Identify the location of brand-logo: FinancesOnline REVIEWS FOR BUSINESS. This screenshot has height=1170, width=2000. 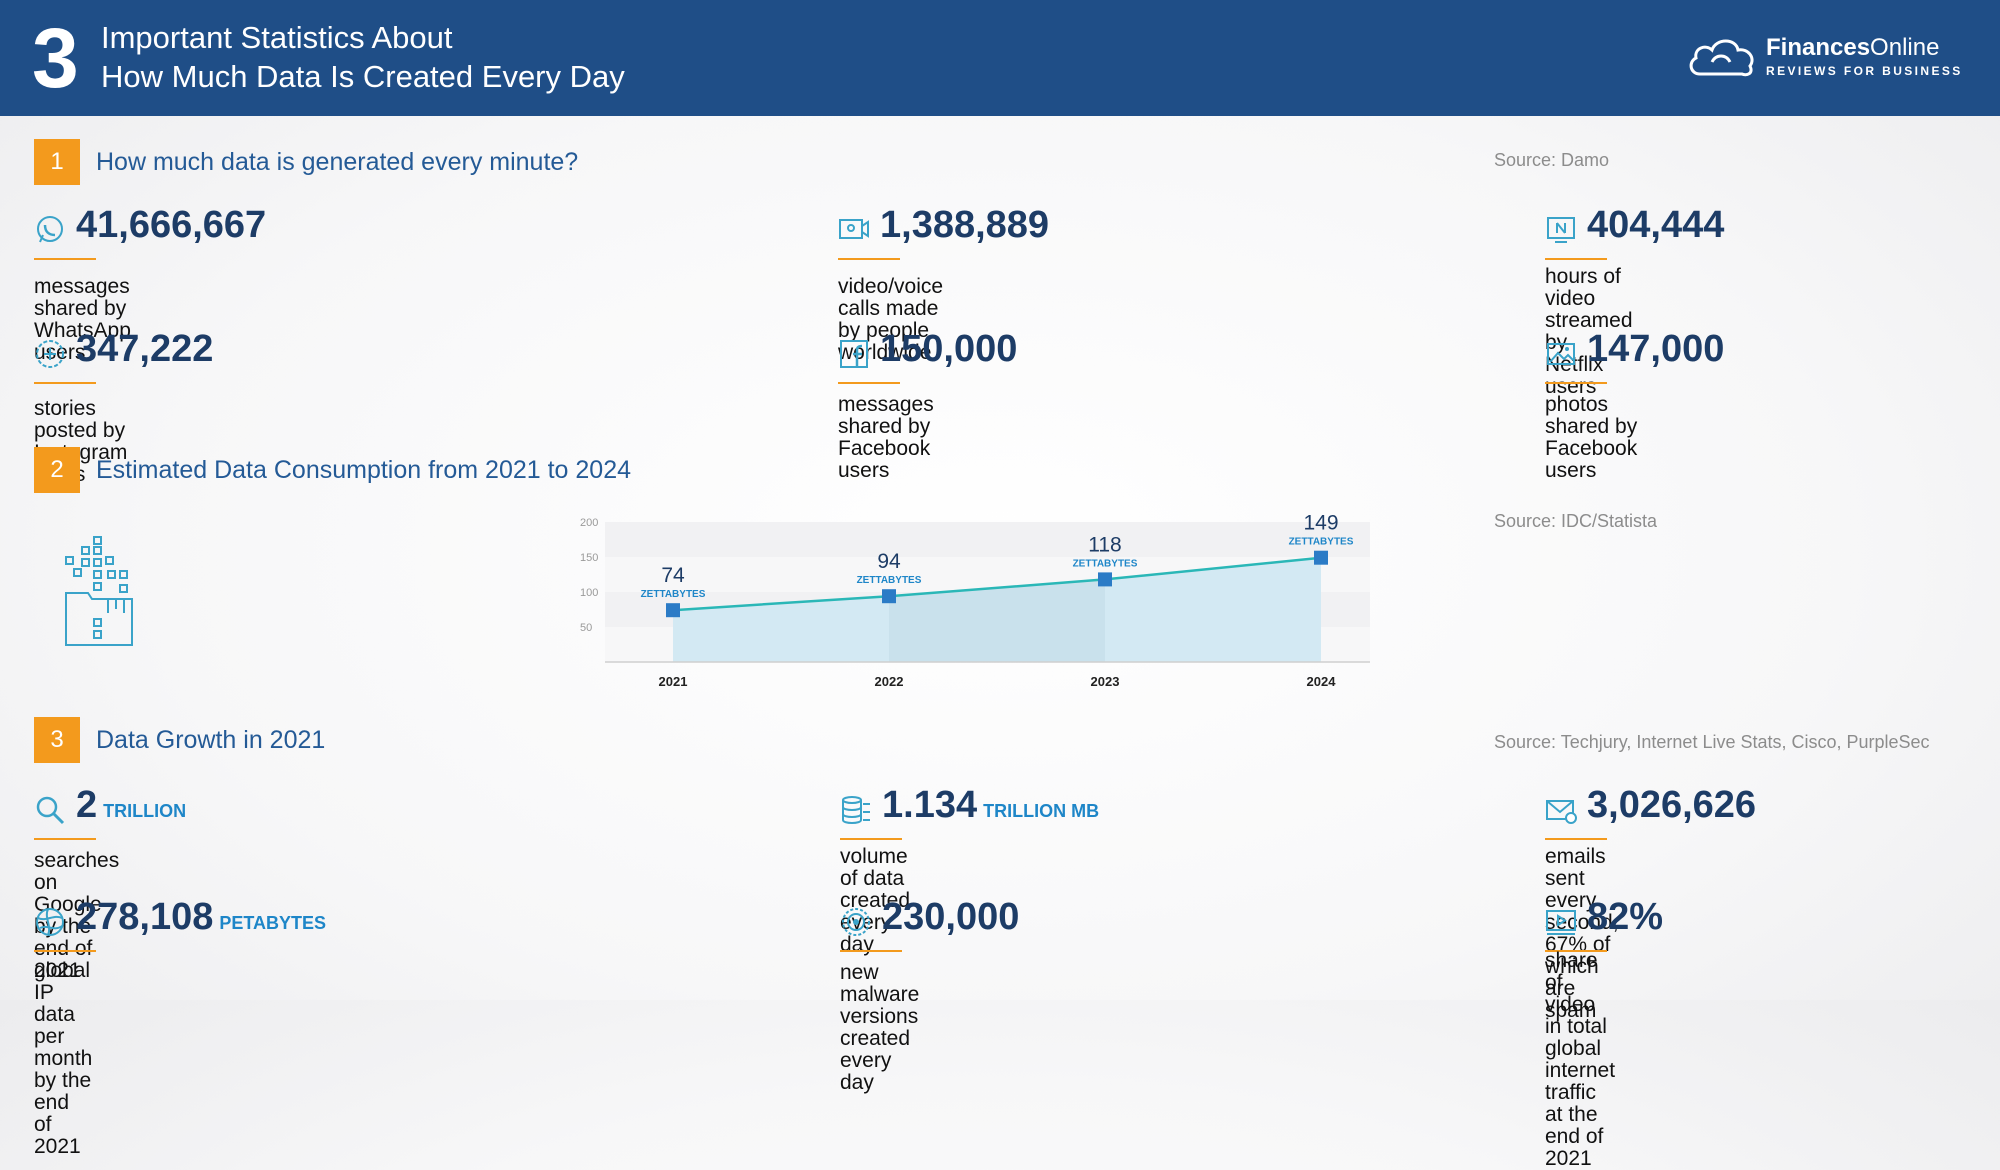
(1831, 58).